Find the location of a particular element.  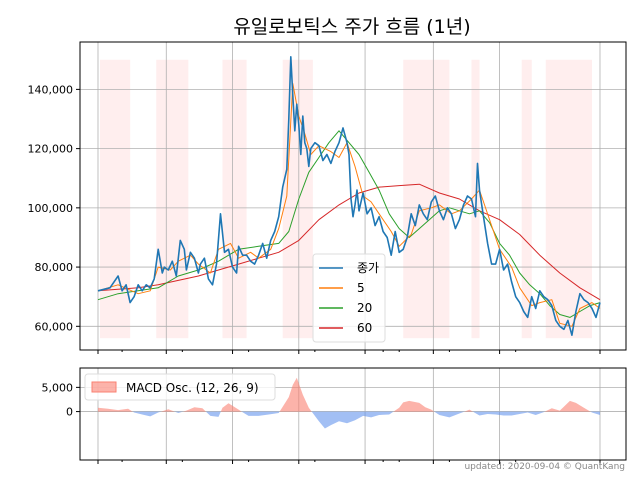

price-legend-box is located at coordinates (349, 298).